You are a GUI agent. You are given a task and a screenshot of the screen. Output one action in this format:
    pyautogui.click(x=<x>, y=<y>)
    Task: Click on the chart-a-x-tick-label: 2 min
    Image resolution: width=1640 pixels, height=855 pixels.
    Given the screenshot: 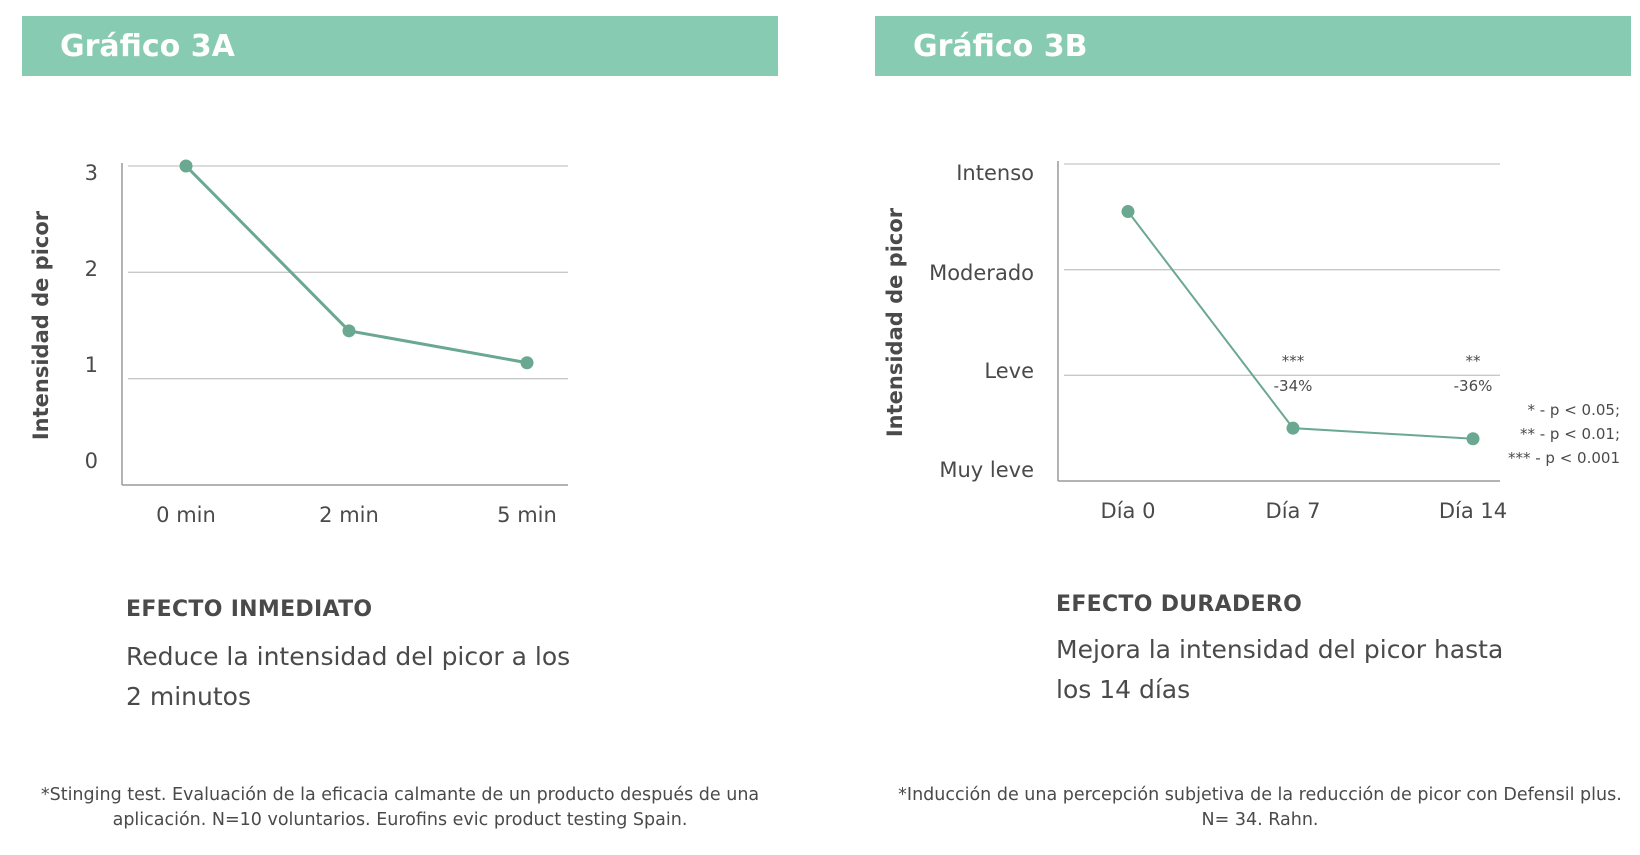 What is the action you would take?
    pyautogui.click(x=349, y=515)
    